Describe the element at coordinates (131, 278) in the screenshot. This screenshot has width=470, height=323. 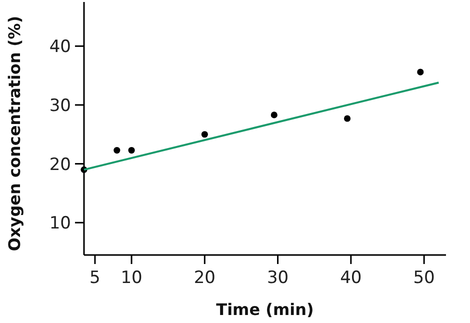
I see `x-tick-label: 10` at that location.